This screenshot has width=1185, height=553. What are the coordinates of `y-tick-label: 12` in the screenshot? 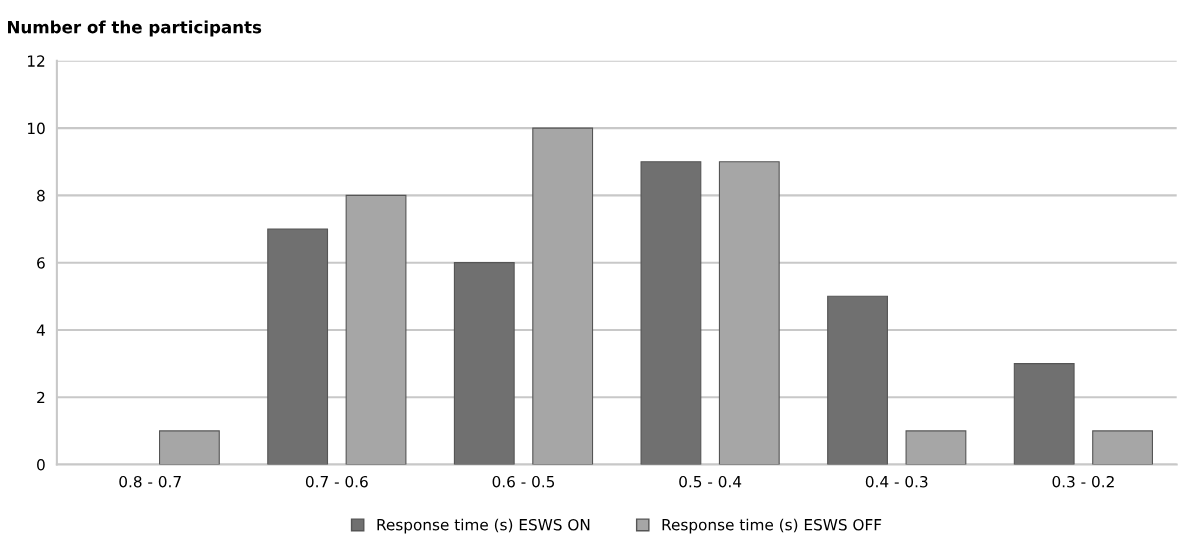 It's located at (36, 61).